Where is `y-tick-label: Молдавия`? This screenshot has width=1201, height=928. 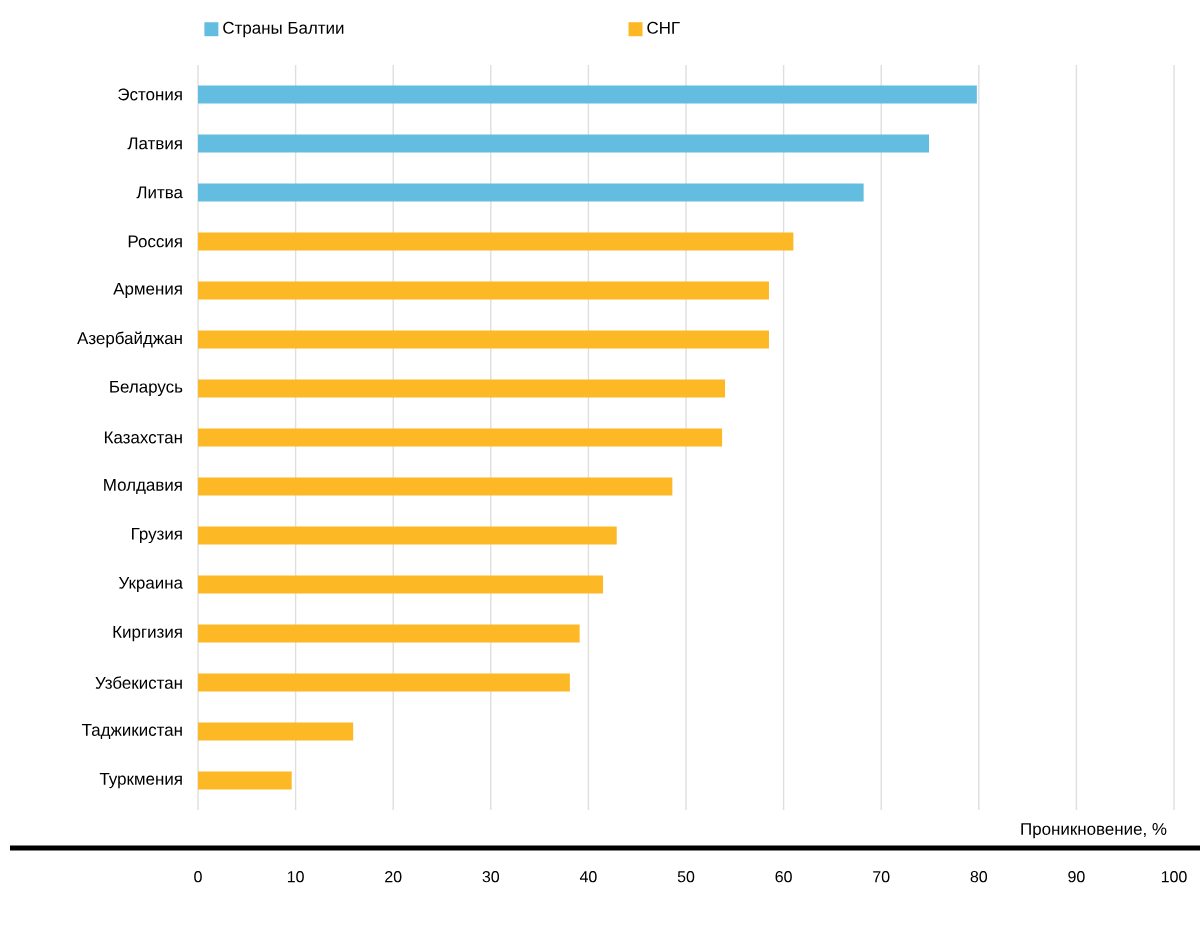
y-tick-label: Молдавия is located at coordinates (143, 487).